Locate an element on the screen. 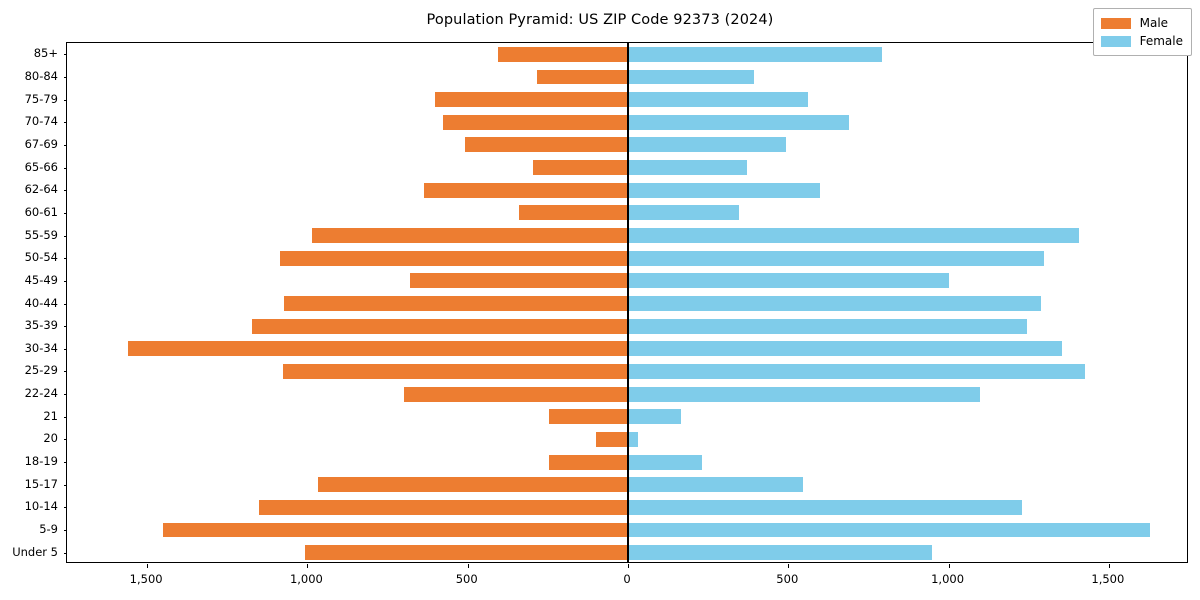 This screenshot has width=1200, height=600. y-tick-label-67-69: 67-69 is located at coordinates (41, 143).